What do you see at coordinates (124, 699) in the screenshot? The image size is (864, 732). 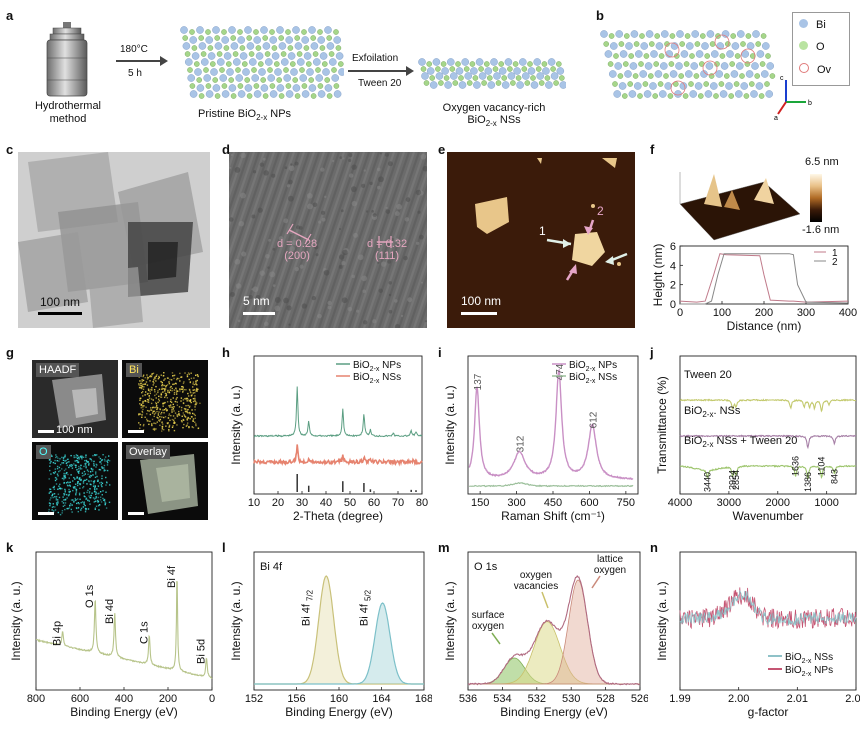 I see `x-tick-label: 400` at bounding box center [124, 699].